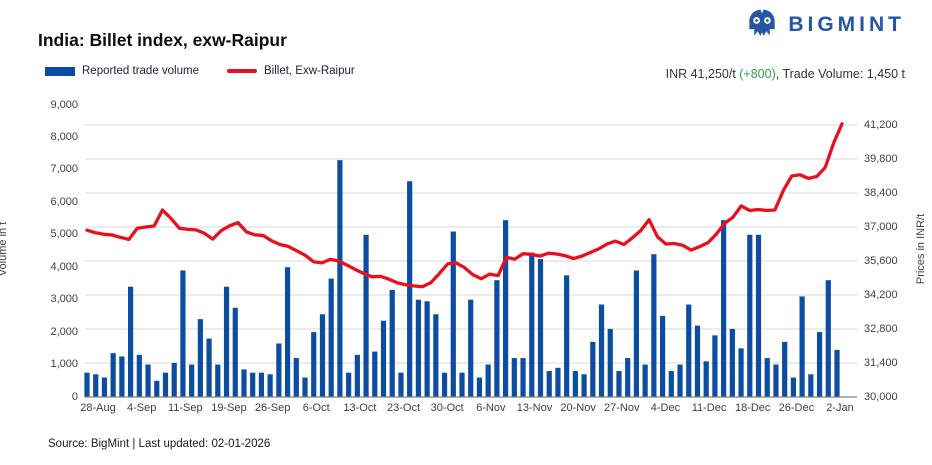  I want to click on x-axis-label: 19-Sep, so click(229, 408).